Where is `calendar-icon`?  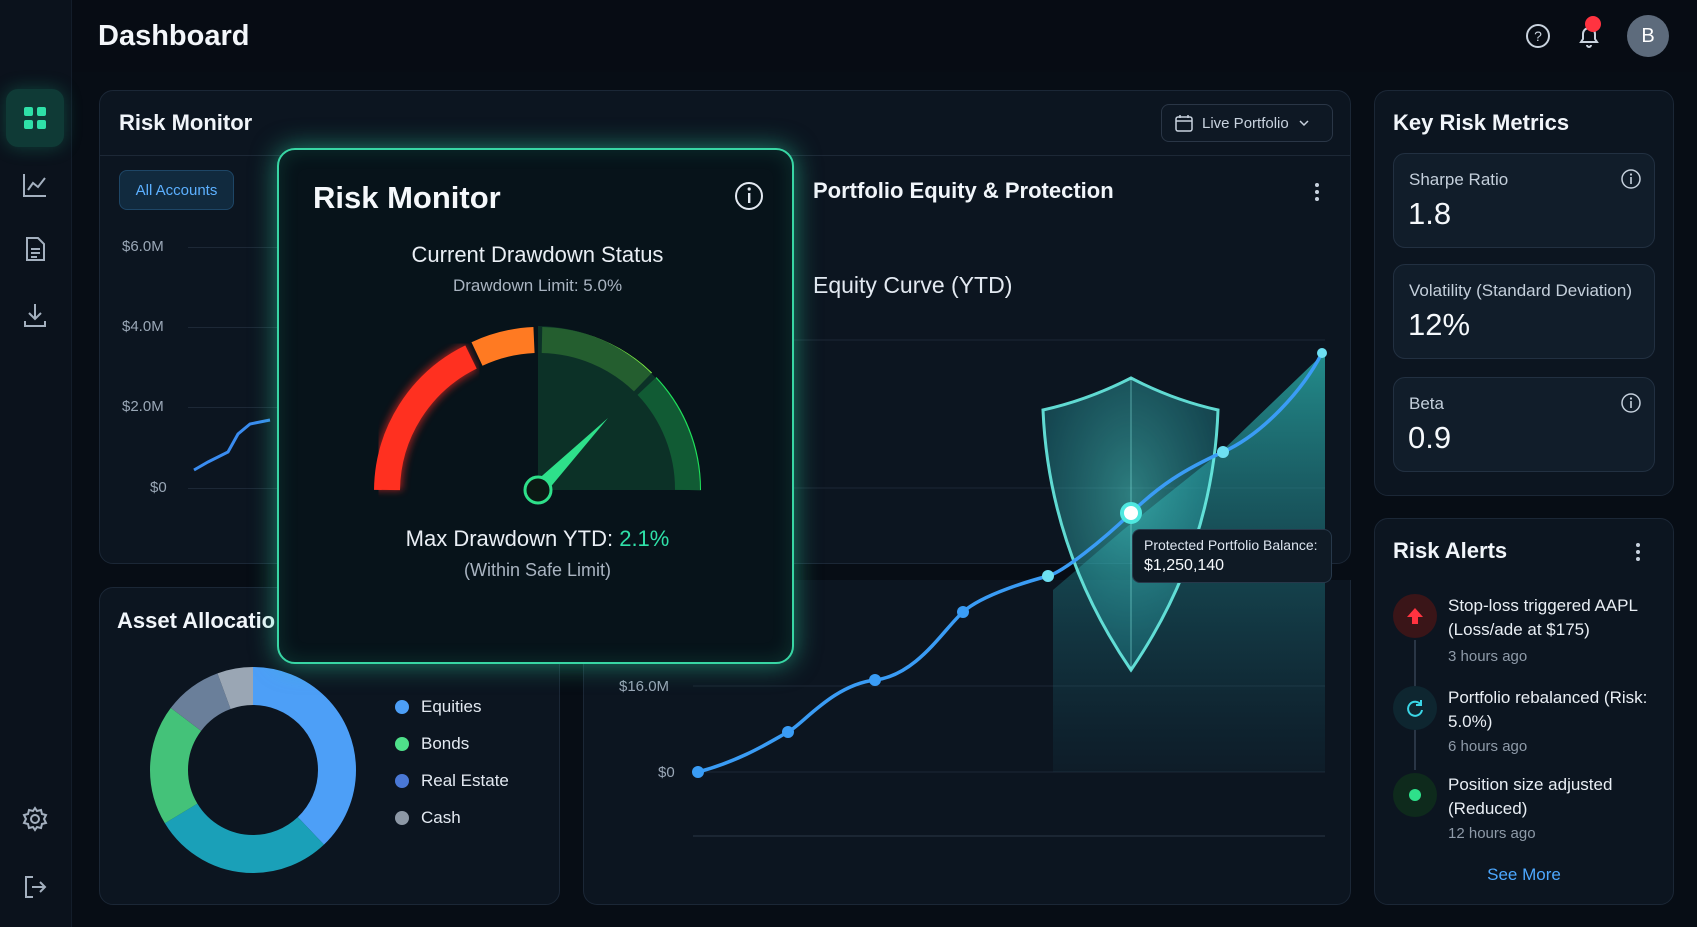 calendar-icon is located at coordinates (1184, 123).